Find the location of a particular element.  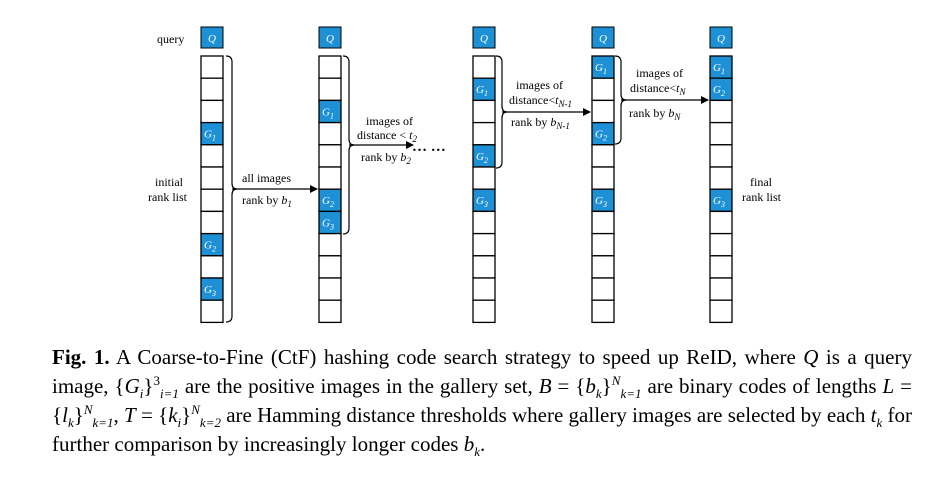

rank-column-initial: Q G1 G2 G3 is located at coordinates (212, 175).